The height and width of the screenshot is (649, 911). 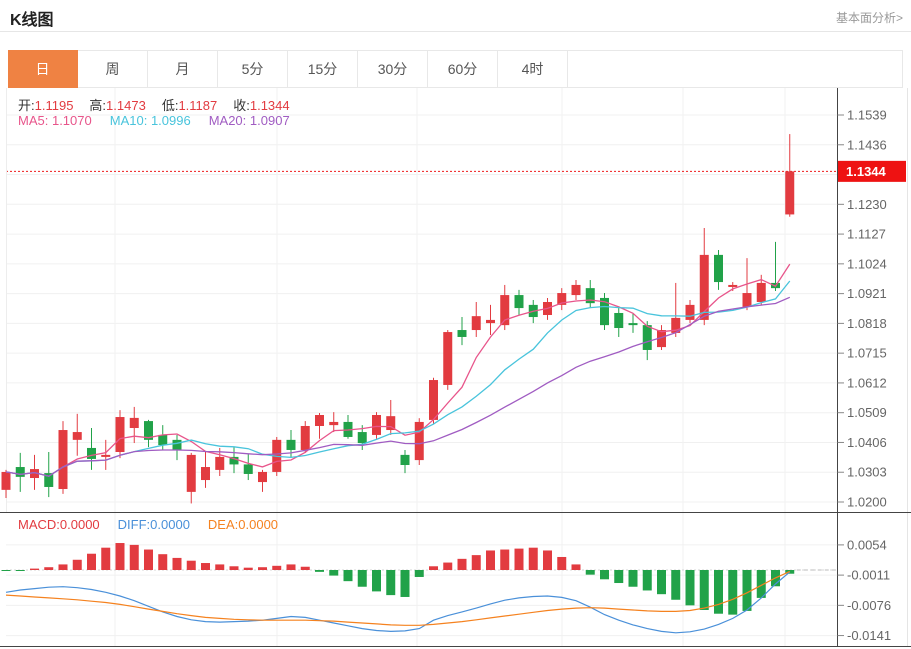 I want to click on price-badge: 1.1344, so click(x=872, y=171).